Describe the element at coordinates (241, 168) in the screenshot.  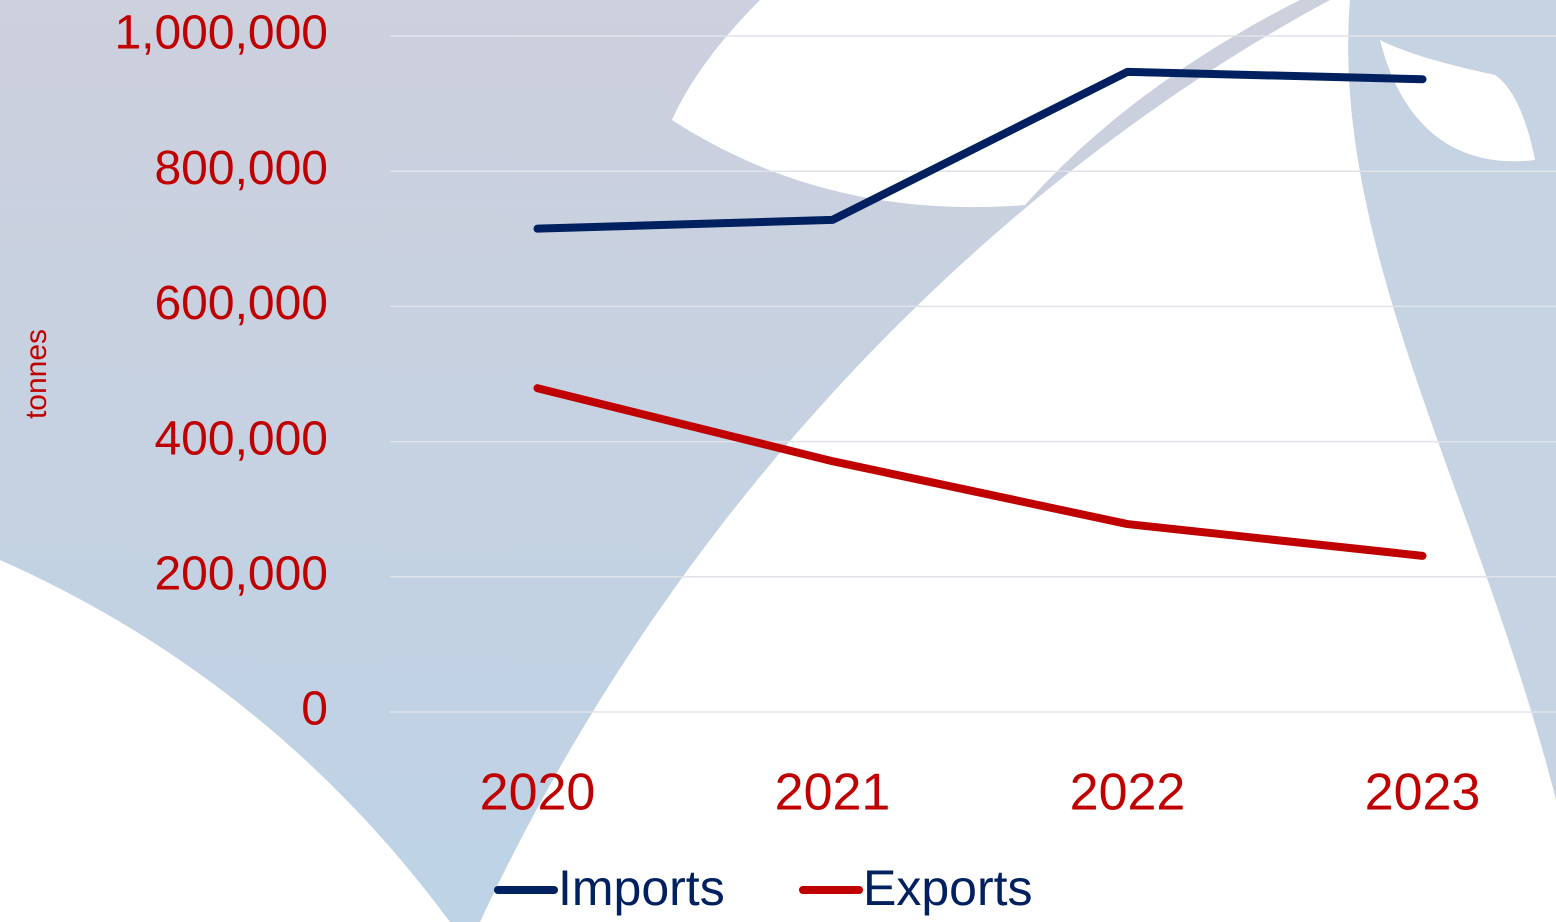
I see `y-tick-label: 800,000` at that location.